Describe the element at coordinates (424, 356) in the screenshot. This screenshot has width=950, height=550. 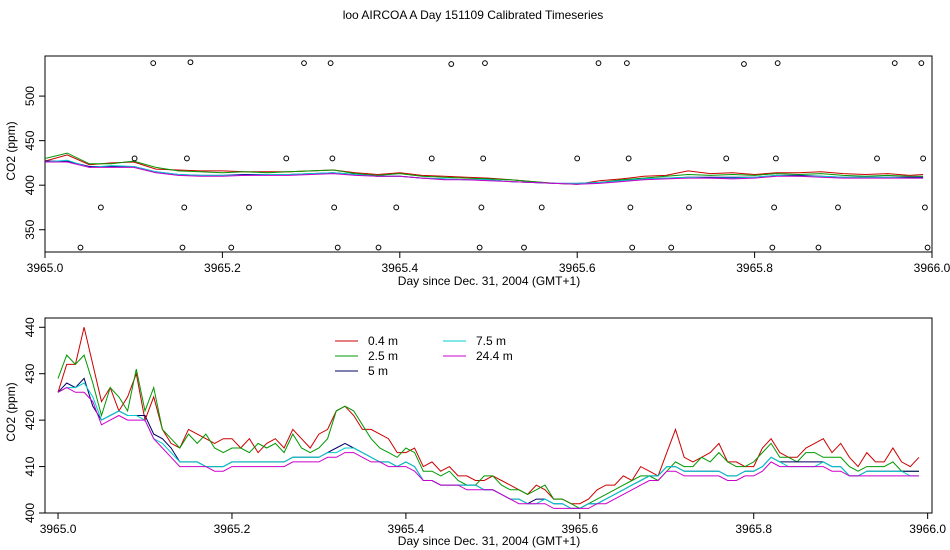
I see `legend: 0.4 m2.5 m5 m 7.5 m24.4 m` at that location.